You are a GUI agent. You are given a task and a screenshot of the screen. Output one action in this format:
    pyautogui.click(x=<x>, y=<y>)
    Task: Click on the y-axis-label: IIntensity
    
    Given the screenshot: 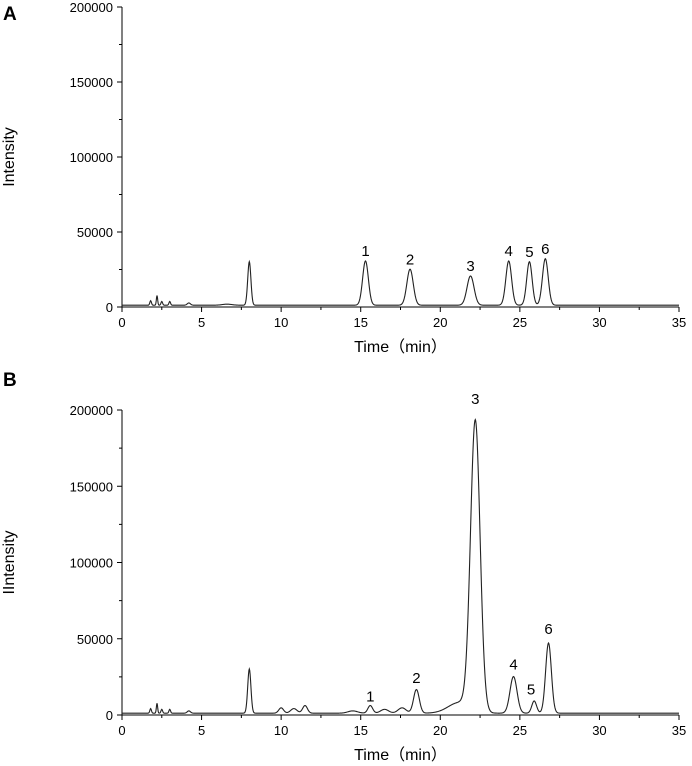 What is the action you would take?
    pyautogui.click(x=9, y=562)
    